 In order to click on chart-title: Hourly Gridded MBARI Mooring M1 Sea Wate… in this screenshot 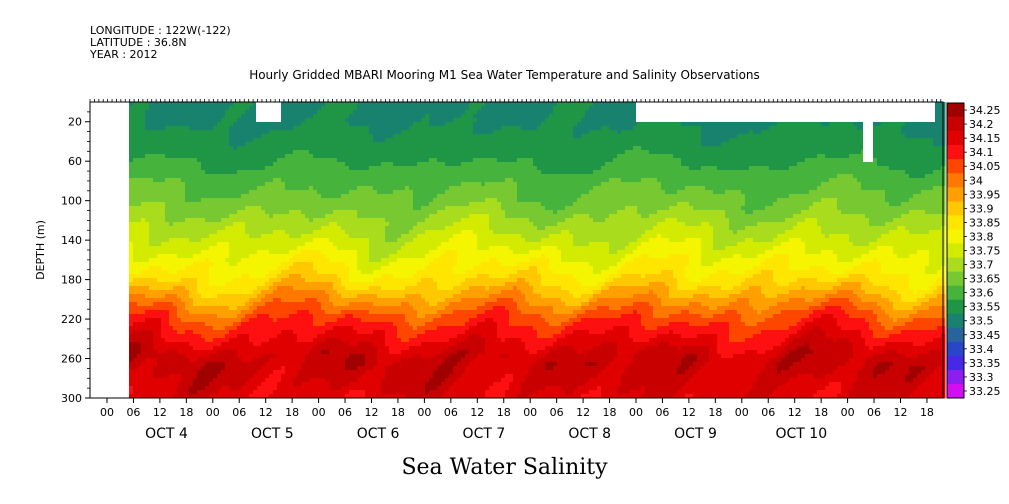, I will do `click(504, 75)`.